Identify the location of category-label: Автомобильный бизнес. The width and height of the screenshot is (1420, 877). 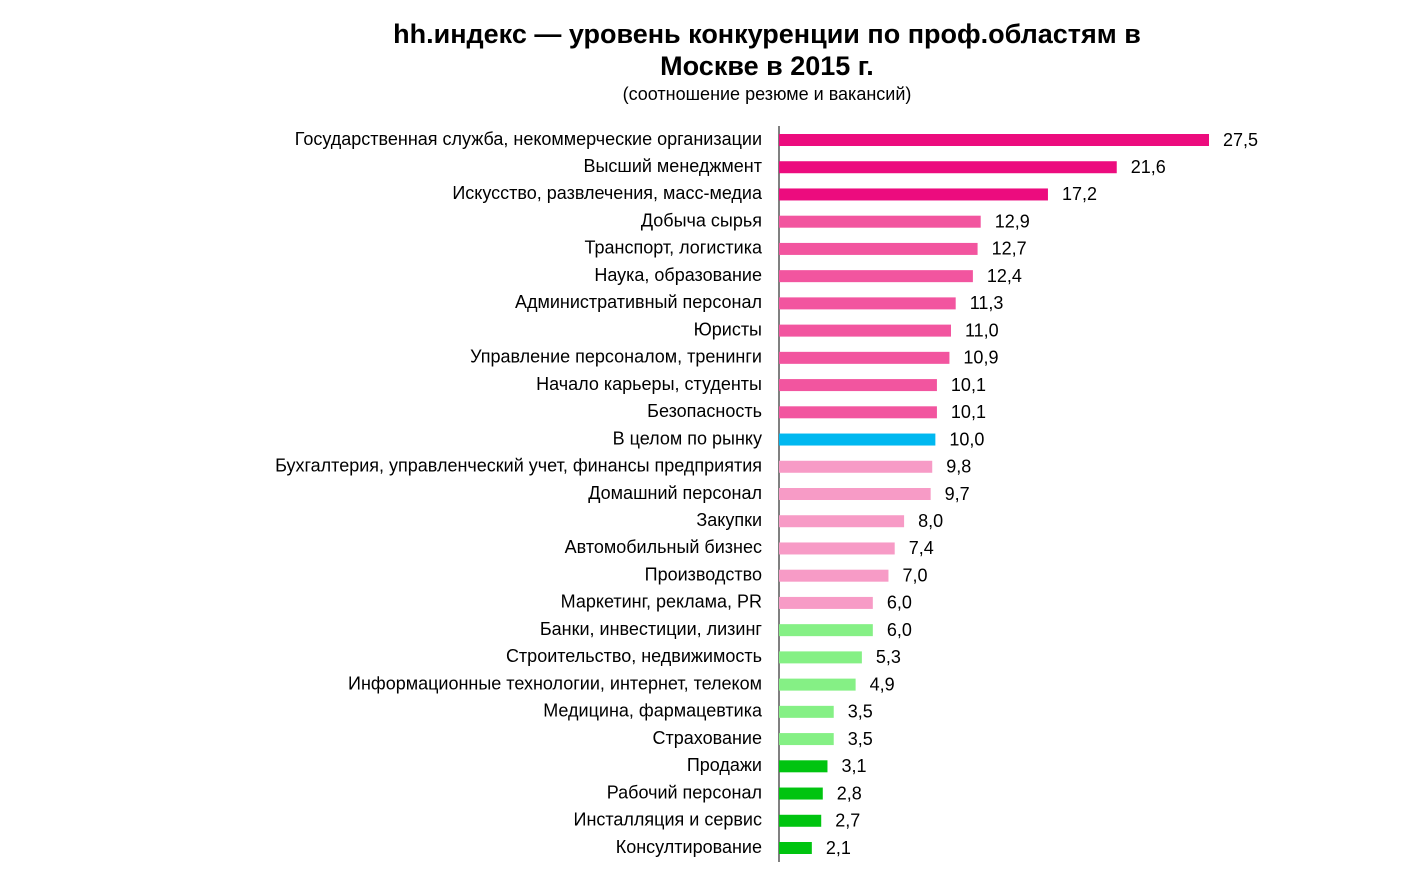
(663, 547).